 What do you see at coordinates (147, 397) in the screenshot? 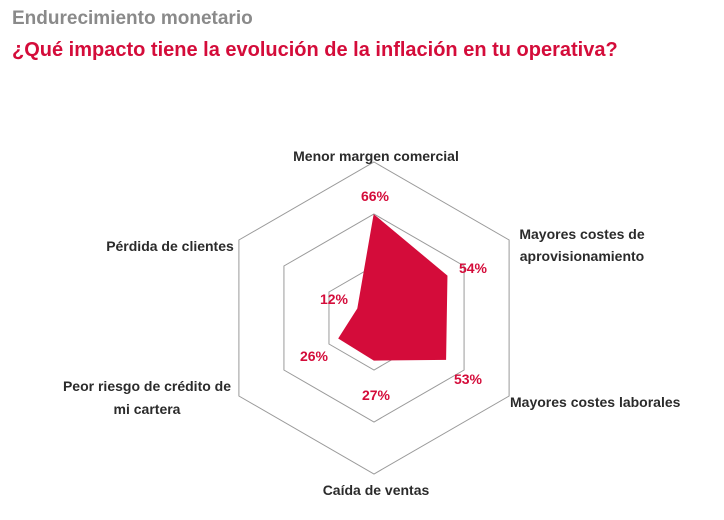
I see `category-label-riesgo-credito: Peor riesgo de crédito de mi cartera` at bounding box center [147, 397].